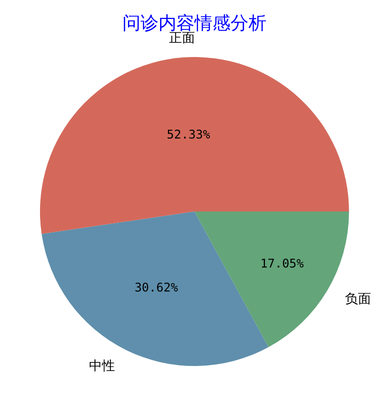 The height and width of the screenshot is (413, 389). Describe the element at coordinates (358, 299) in the screenshot. I see `slice-label: 负面` at that location.